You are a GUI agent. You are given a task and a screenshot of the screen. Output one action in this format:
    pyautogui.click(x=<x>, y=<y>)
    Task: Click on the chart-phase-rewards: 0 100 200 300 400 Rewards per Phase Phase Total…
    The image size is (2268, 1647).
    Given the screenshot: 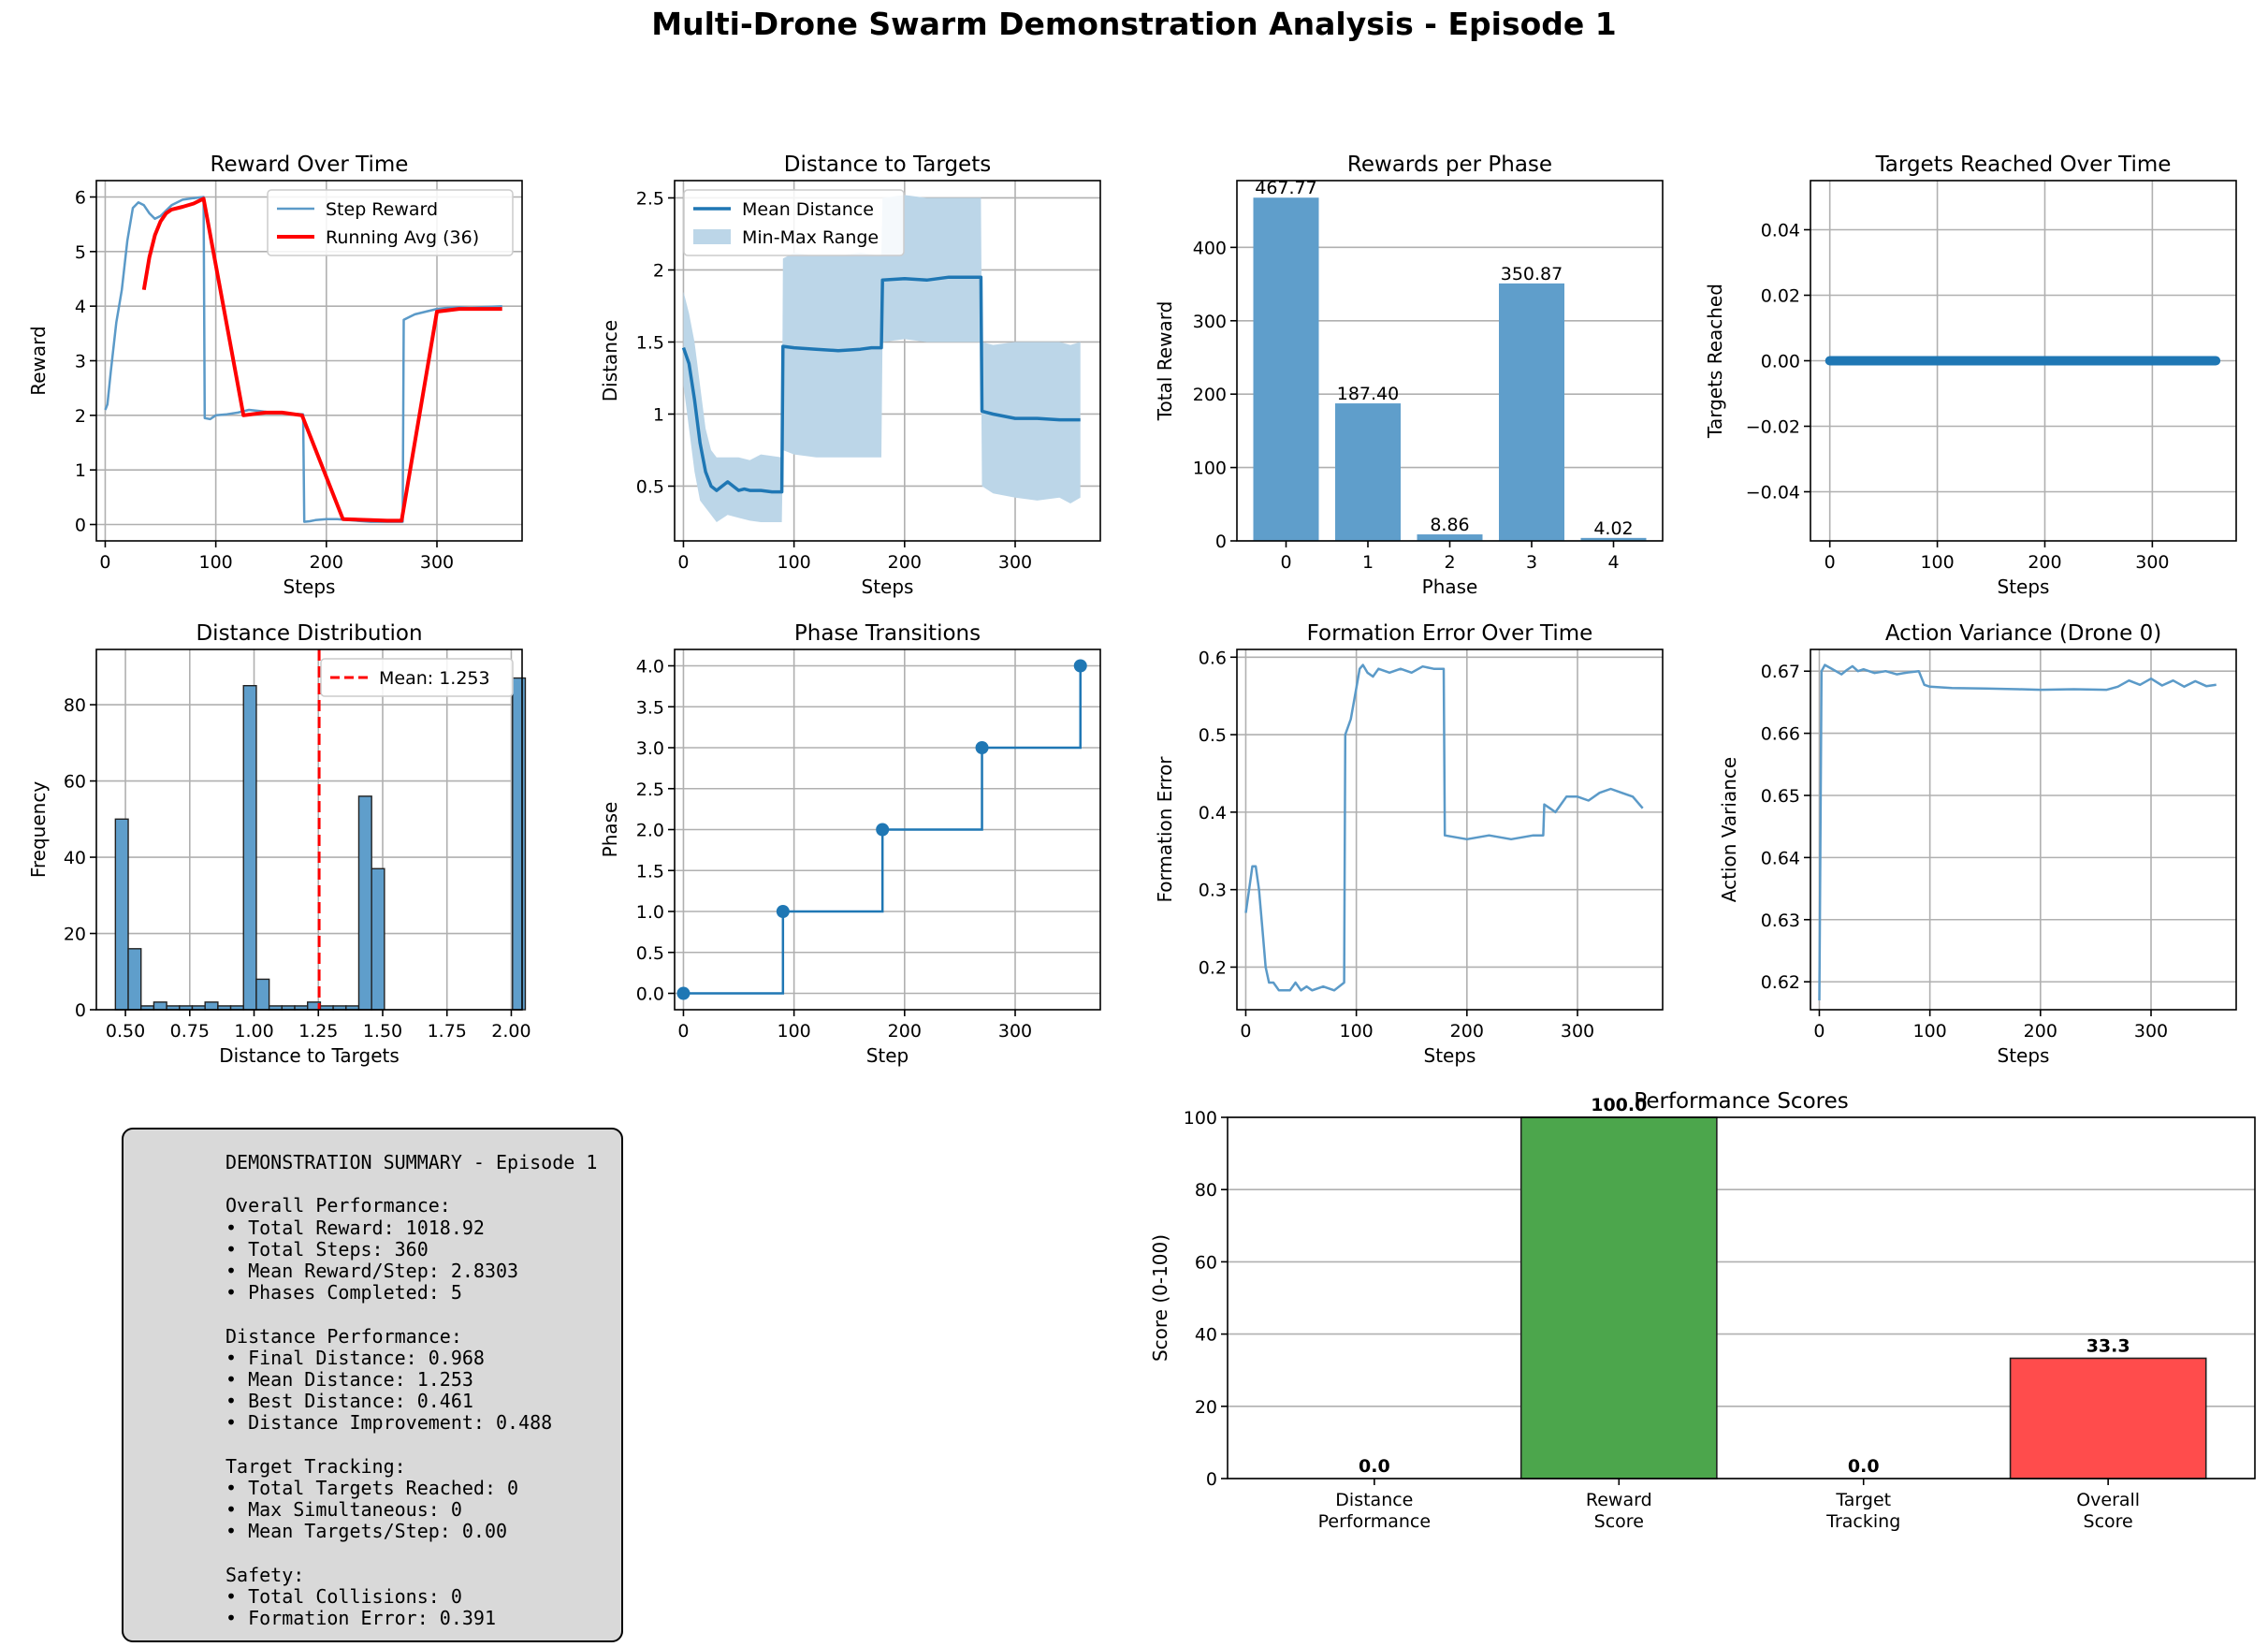 What is the action you would take?
    pyautogui.click(x=1409, y=375)
    